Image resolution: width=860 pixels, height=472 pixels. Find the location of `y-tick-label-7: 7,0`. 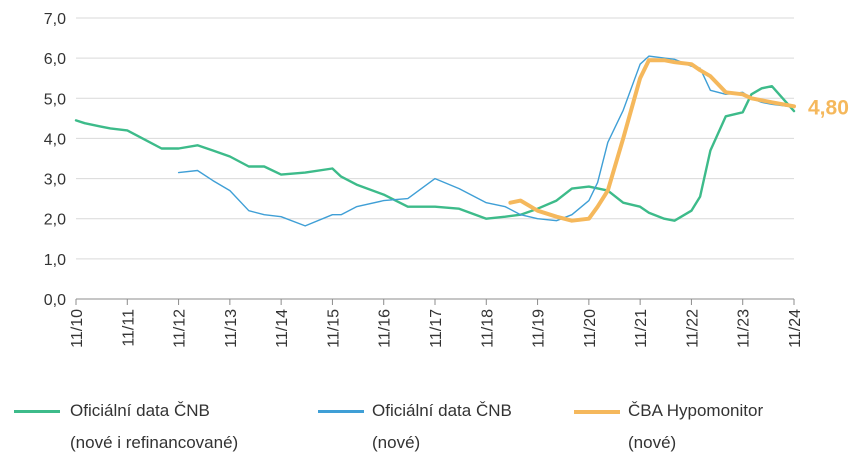

y-tick-label-7: 7,0 is located at coordinates (55, 19).